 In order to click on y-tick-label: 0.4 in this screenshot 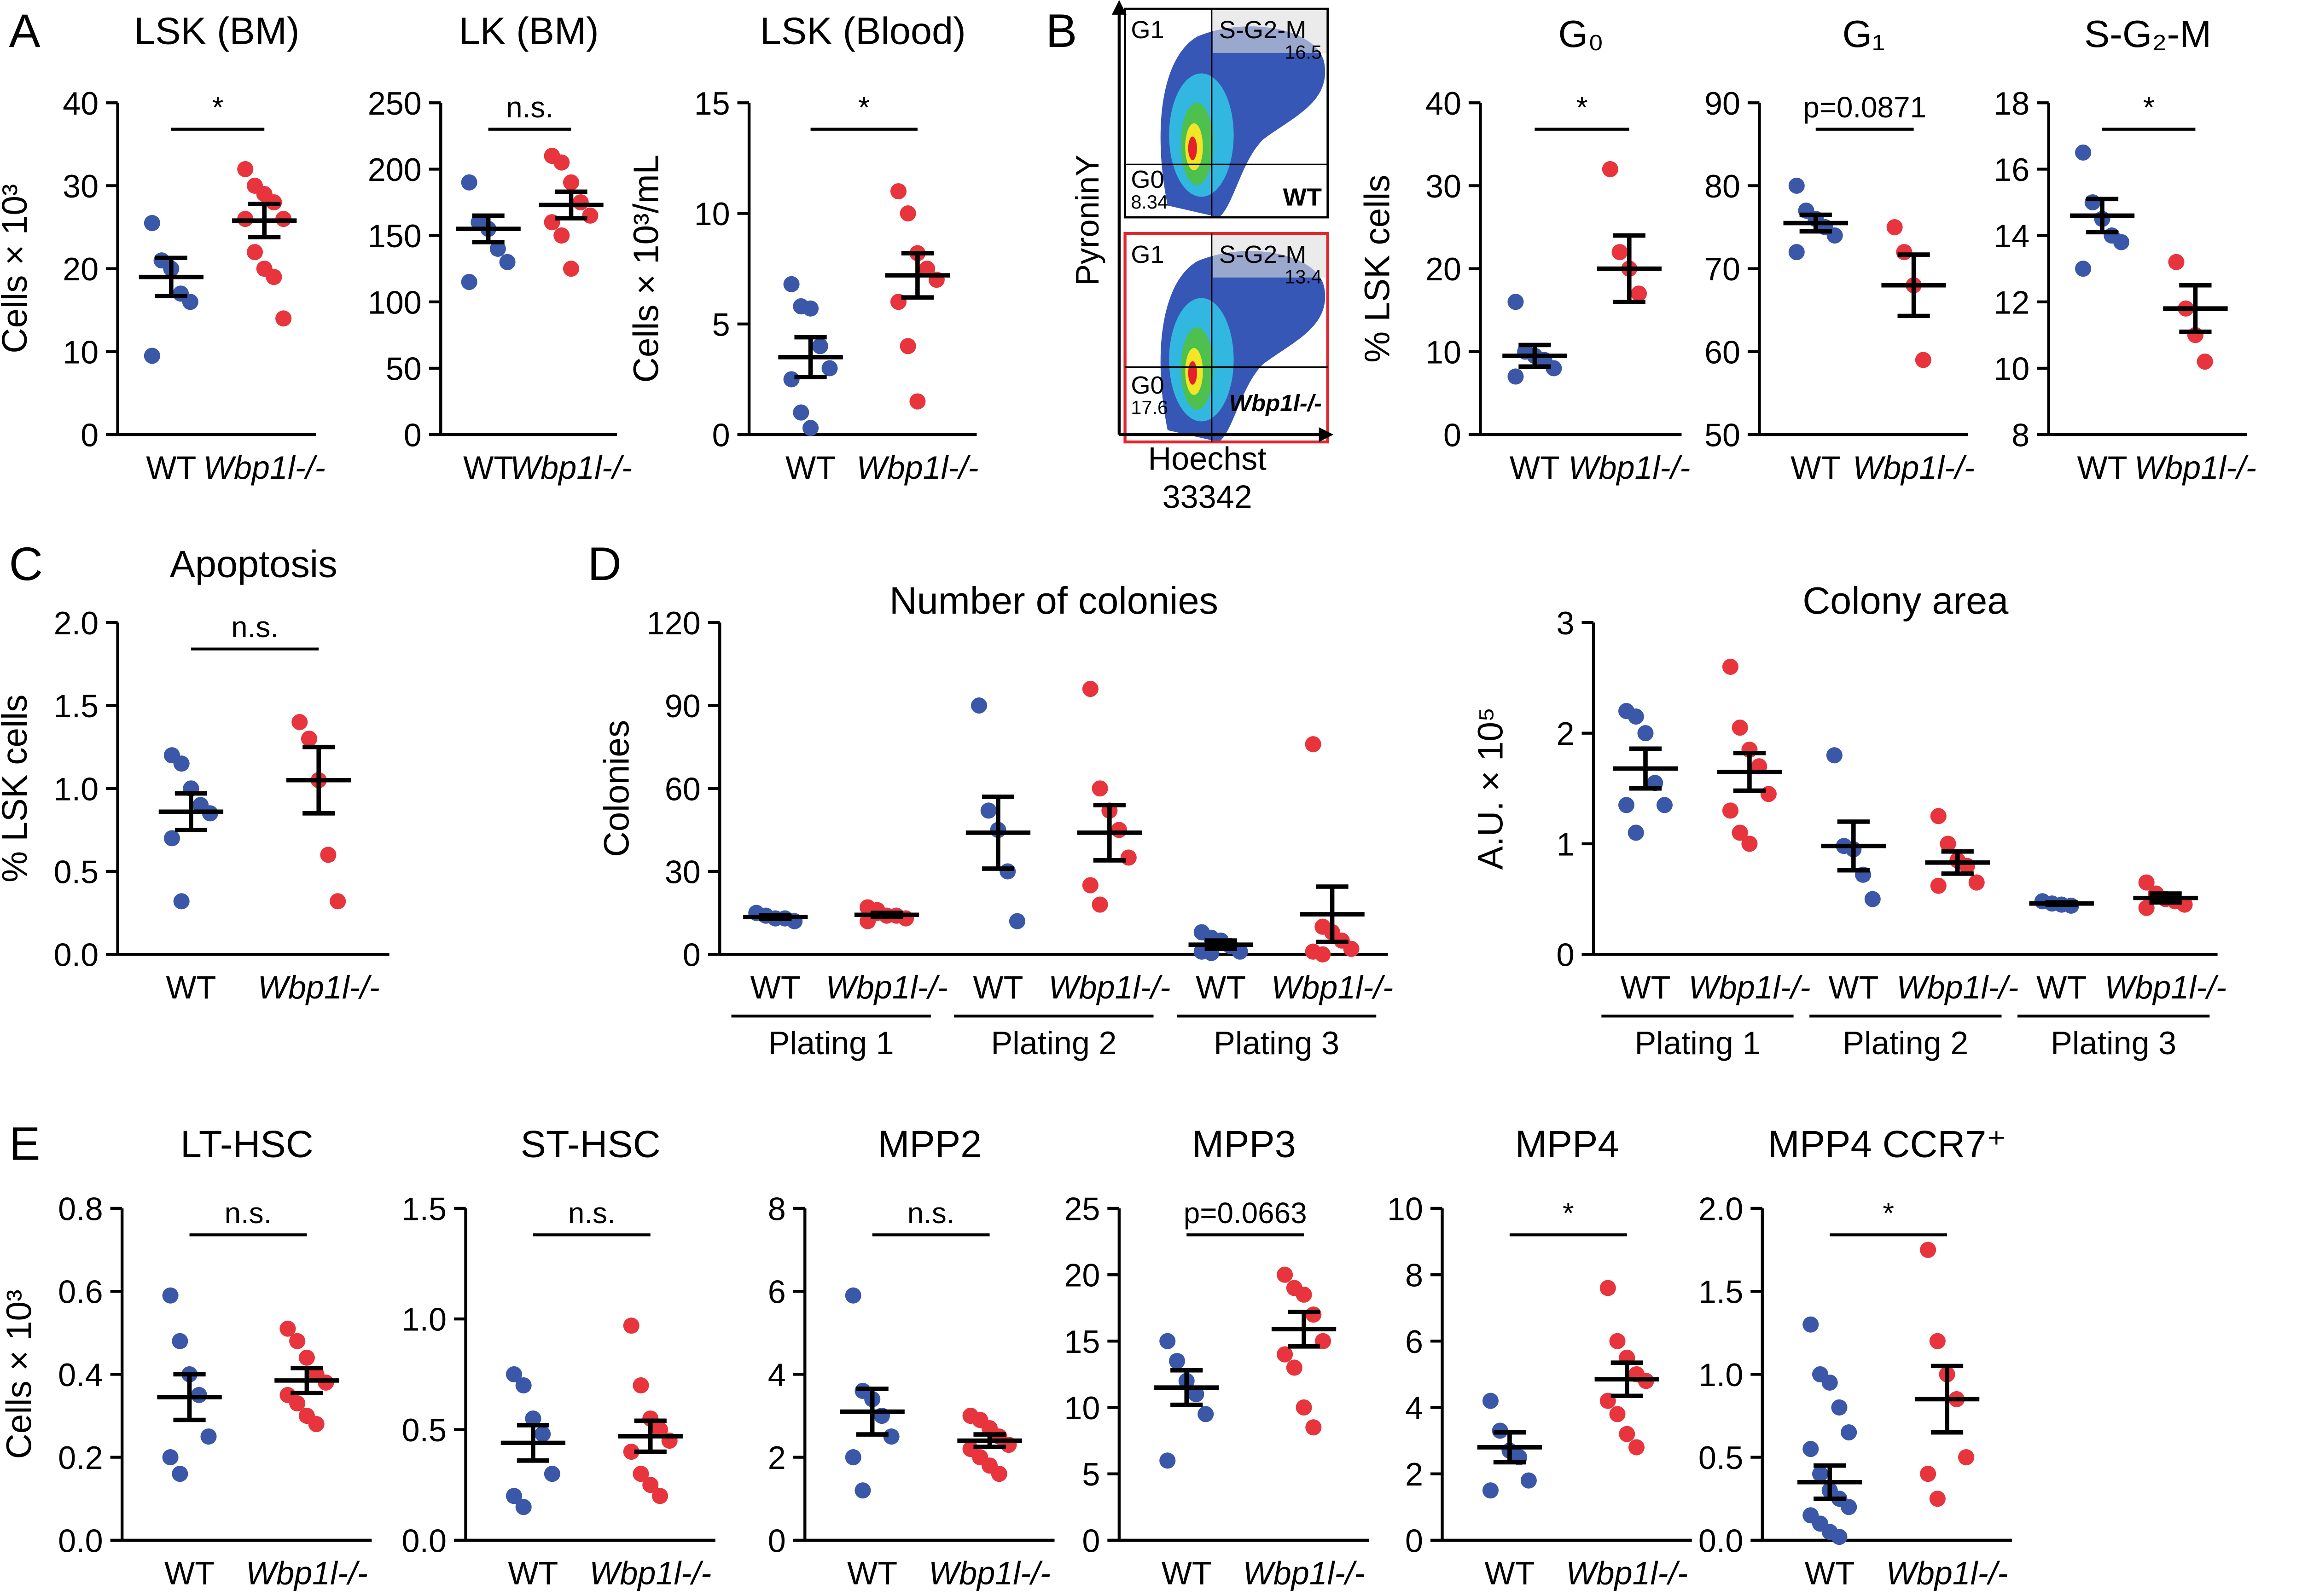, I will do `click(80, 1375)`.